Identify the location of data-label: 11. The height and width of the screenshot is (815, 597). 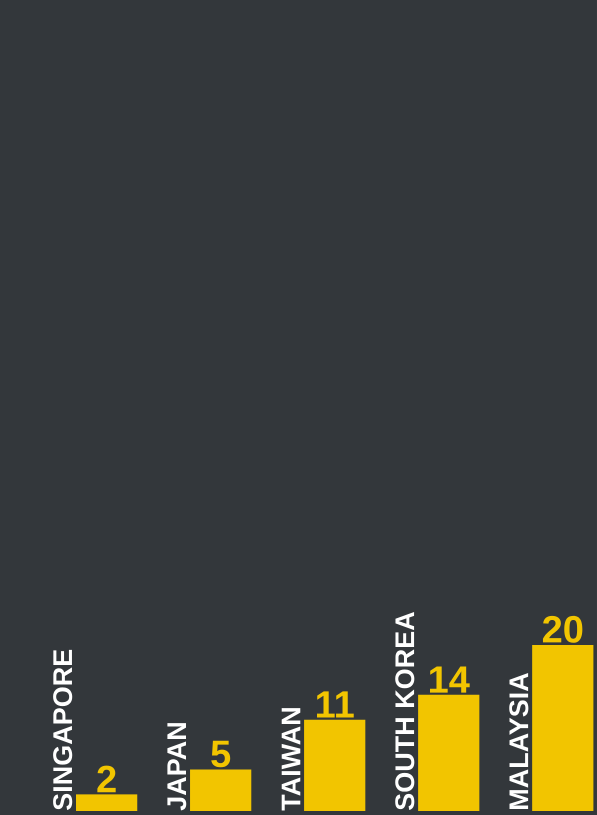
(335, 704).